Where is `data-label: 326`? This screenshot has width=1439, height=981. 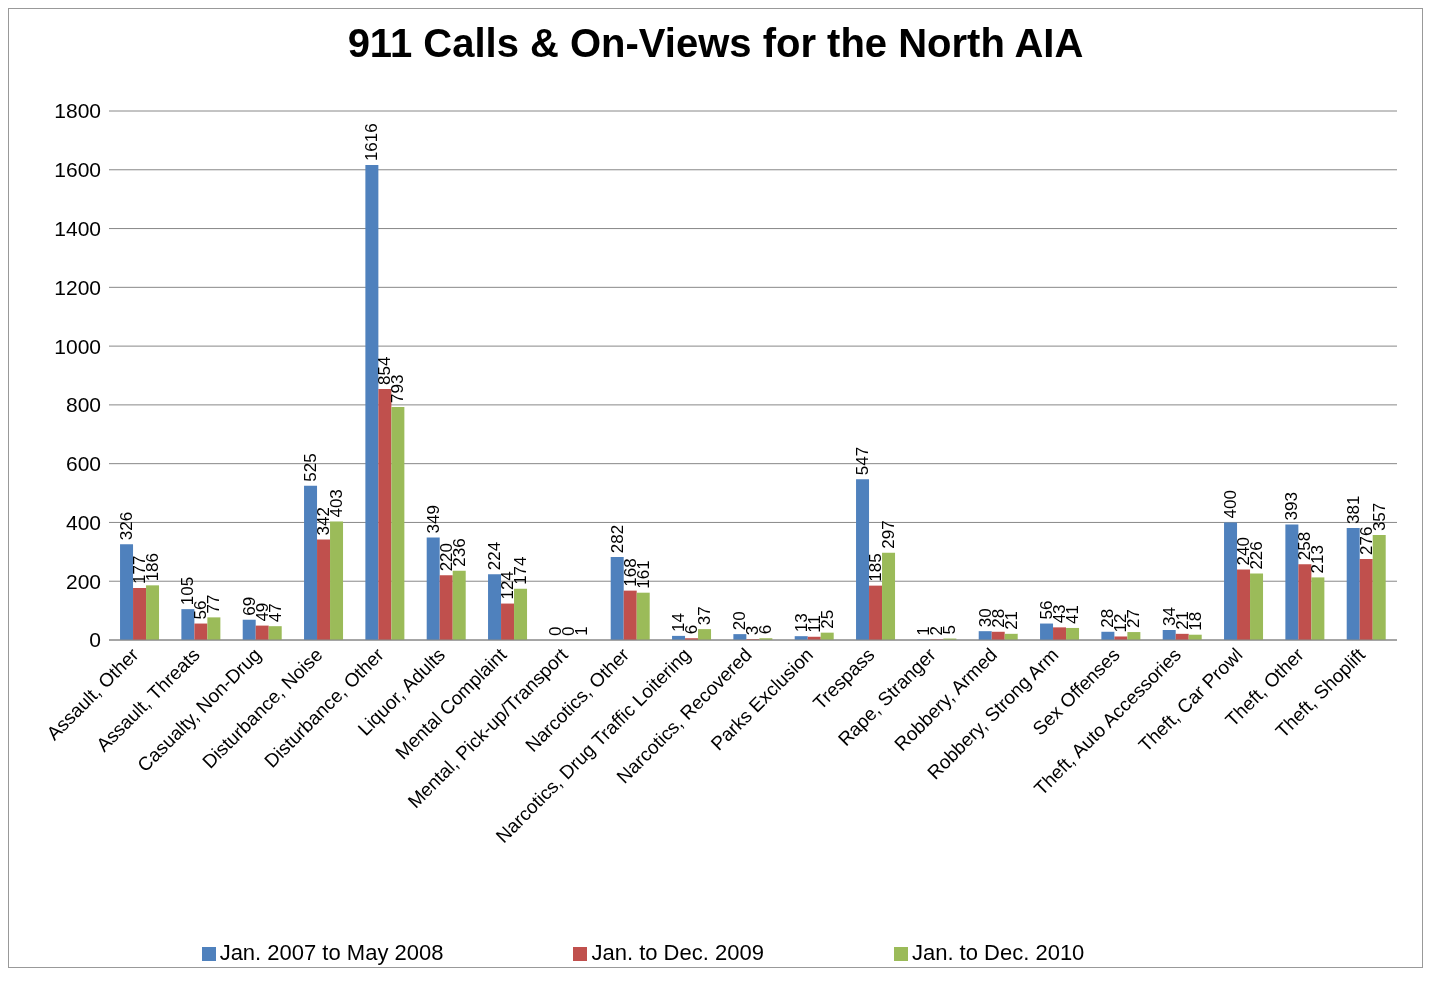
data-label: 326 is located at coordinates (127, 526).